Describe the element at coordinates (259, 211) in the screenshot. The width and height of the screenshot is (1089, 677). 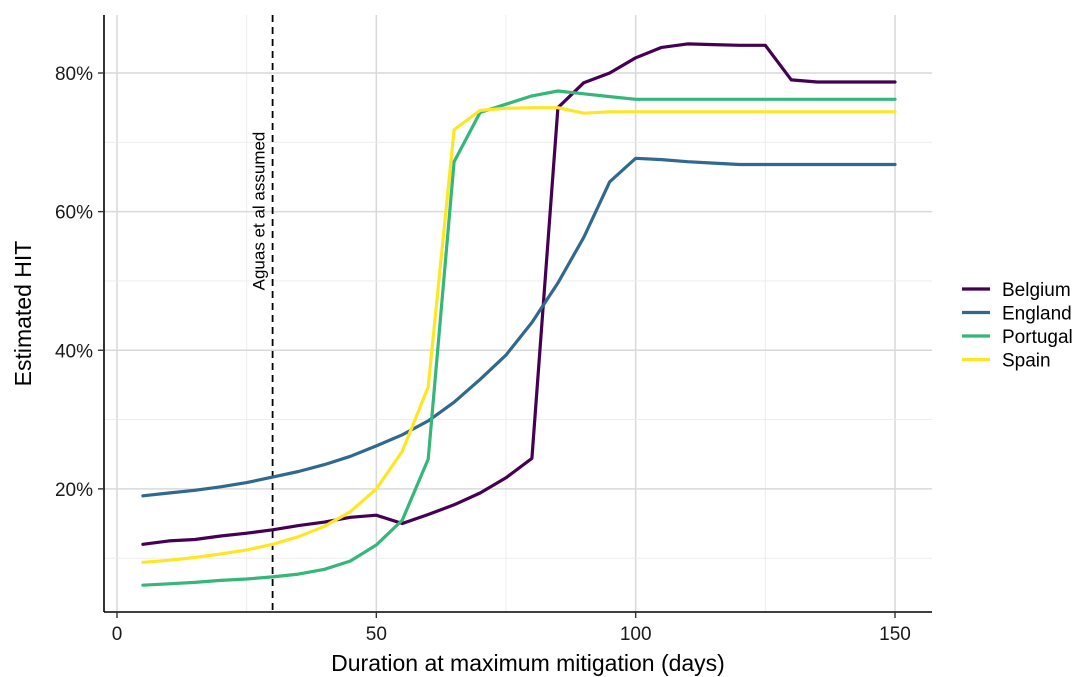
I see `annotation-label: Aguas et al assumed` at that location.